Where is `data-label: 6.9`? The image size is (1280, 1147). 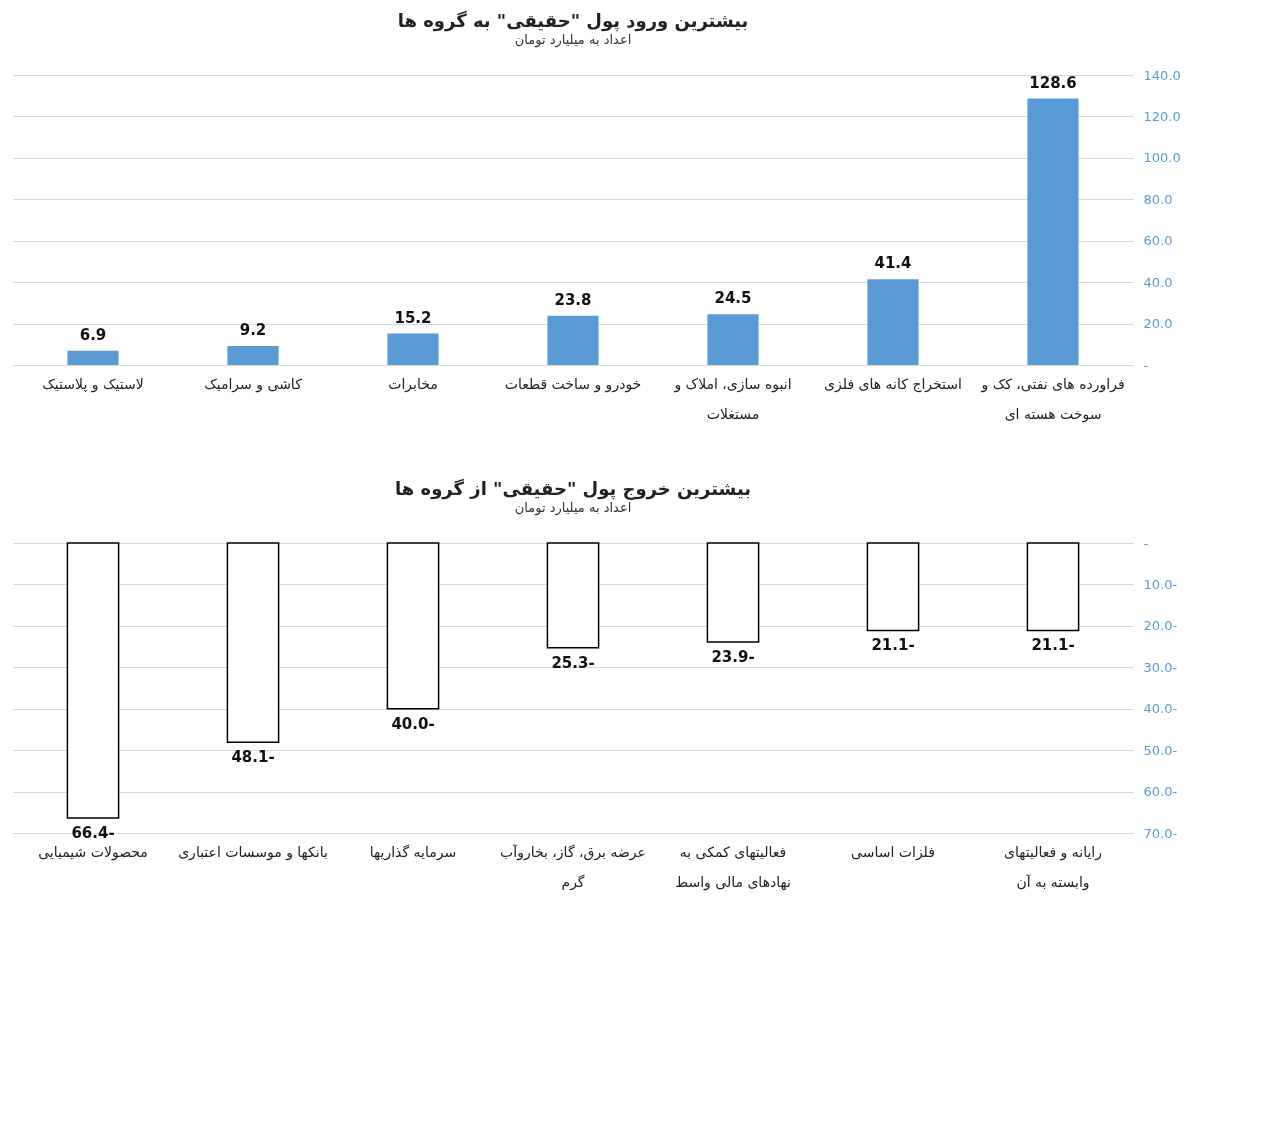
data-label: 6.9 is located at coordinates (93, 334).